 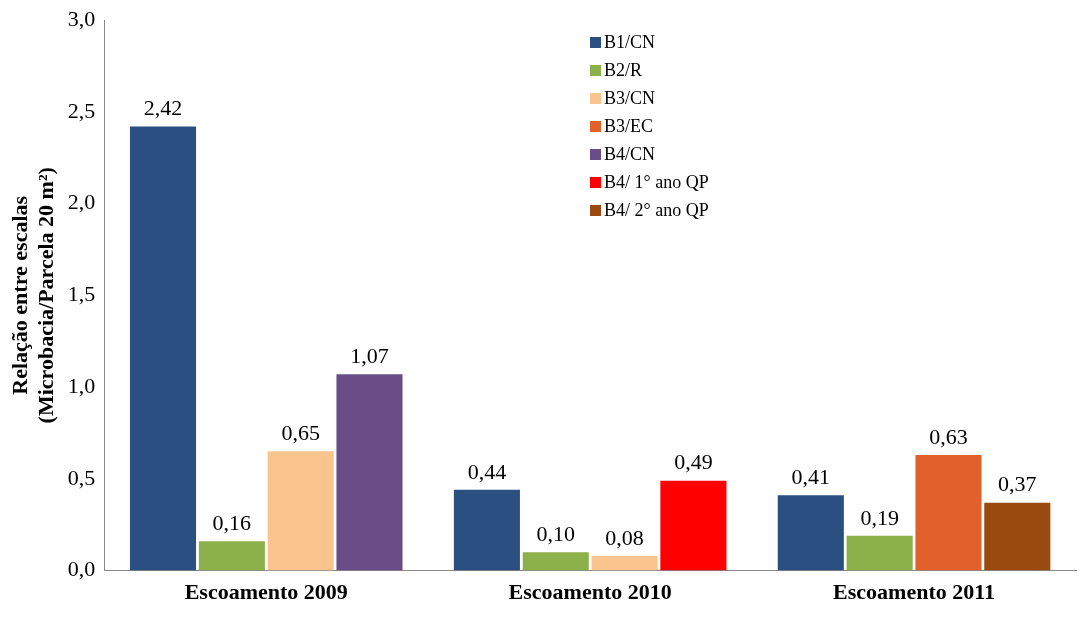 What do you see at coordinates (629, 126) in the screenshot?
I see `legend-label: B3/EC` at bounding box center [629, 126].